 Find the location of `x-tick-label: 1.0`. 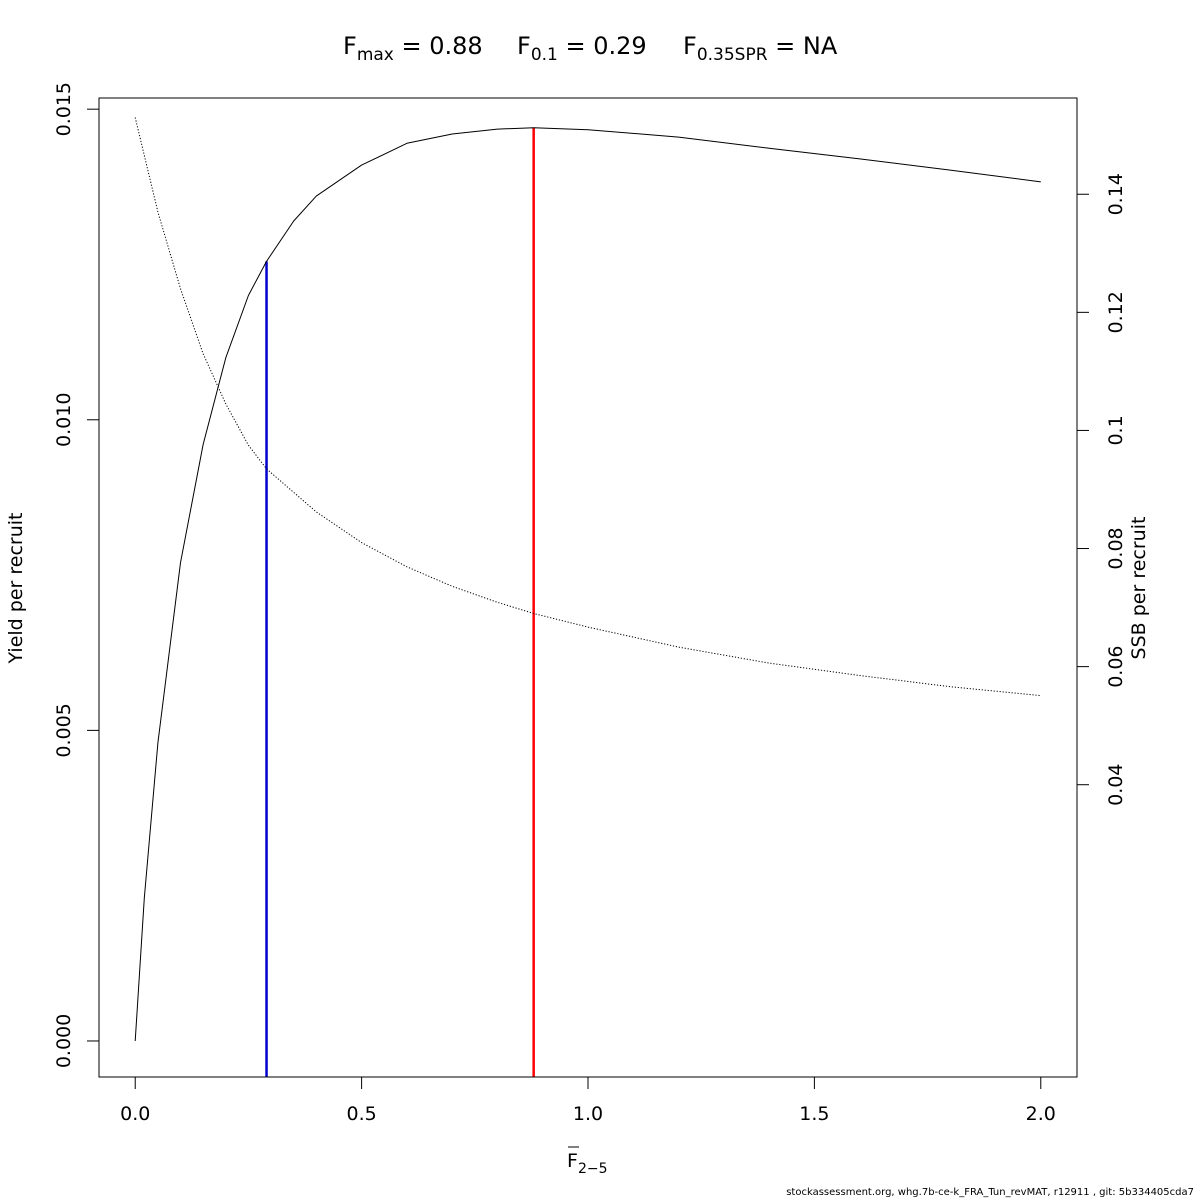

x-tick-label: 1.0 is located at coordinates (588, 1114).